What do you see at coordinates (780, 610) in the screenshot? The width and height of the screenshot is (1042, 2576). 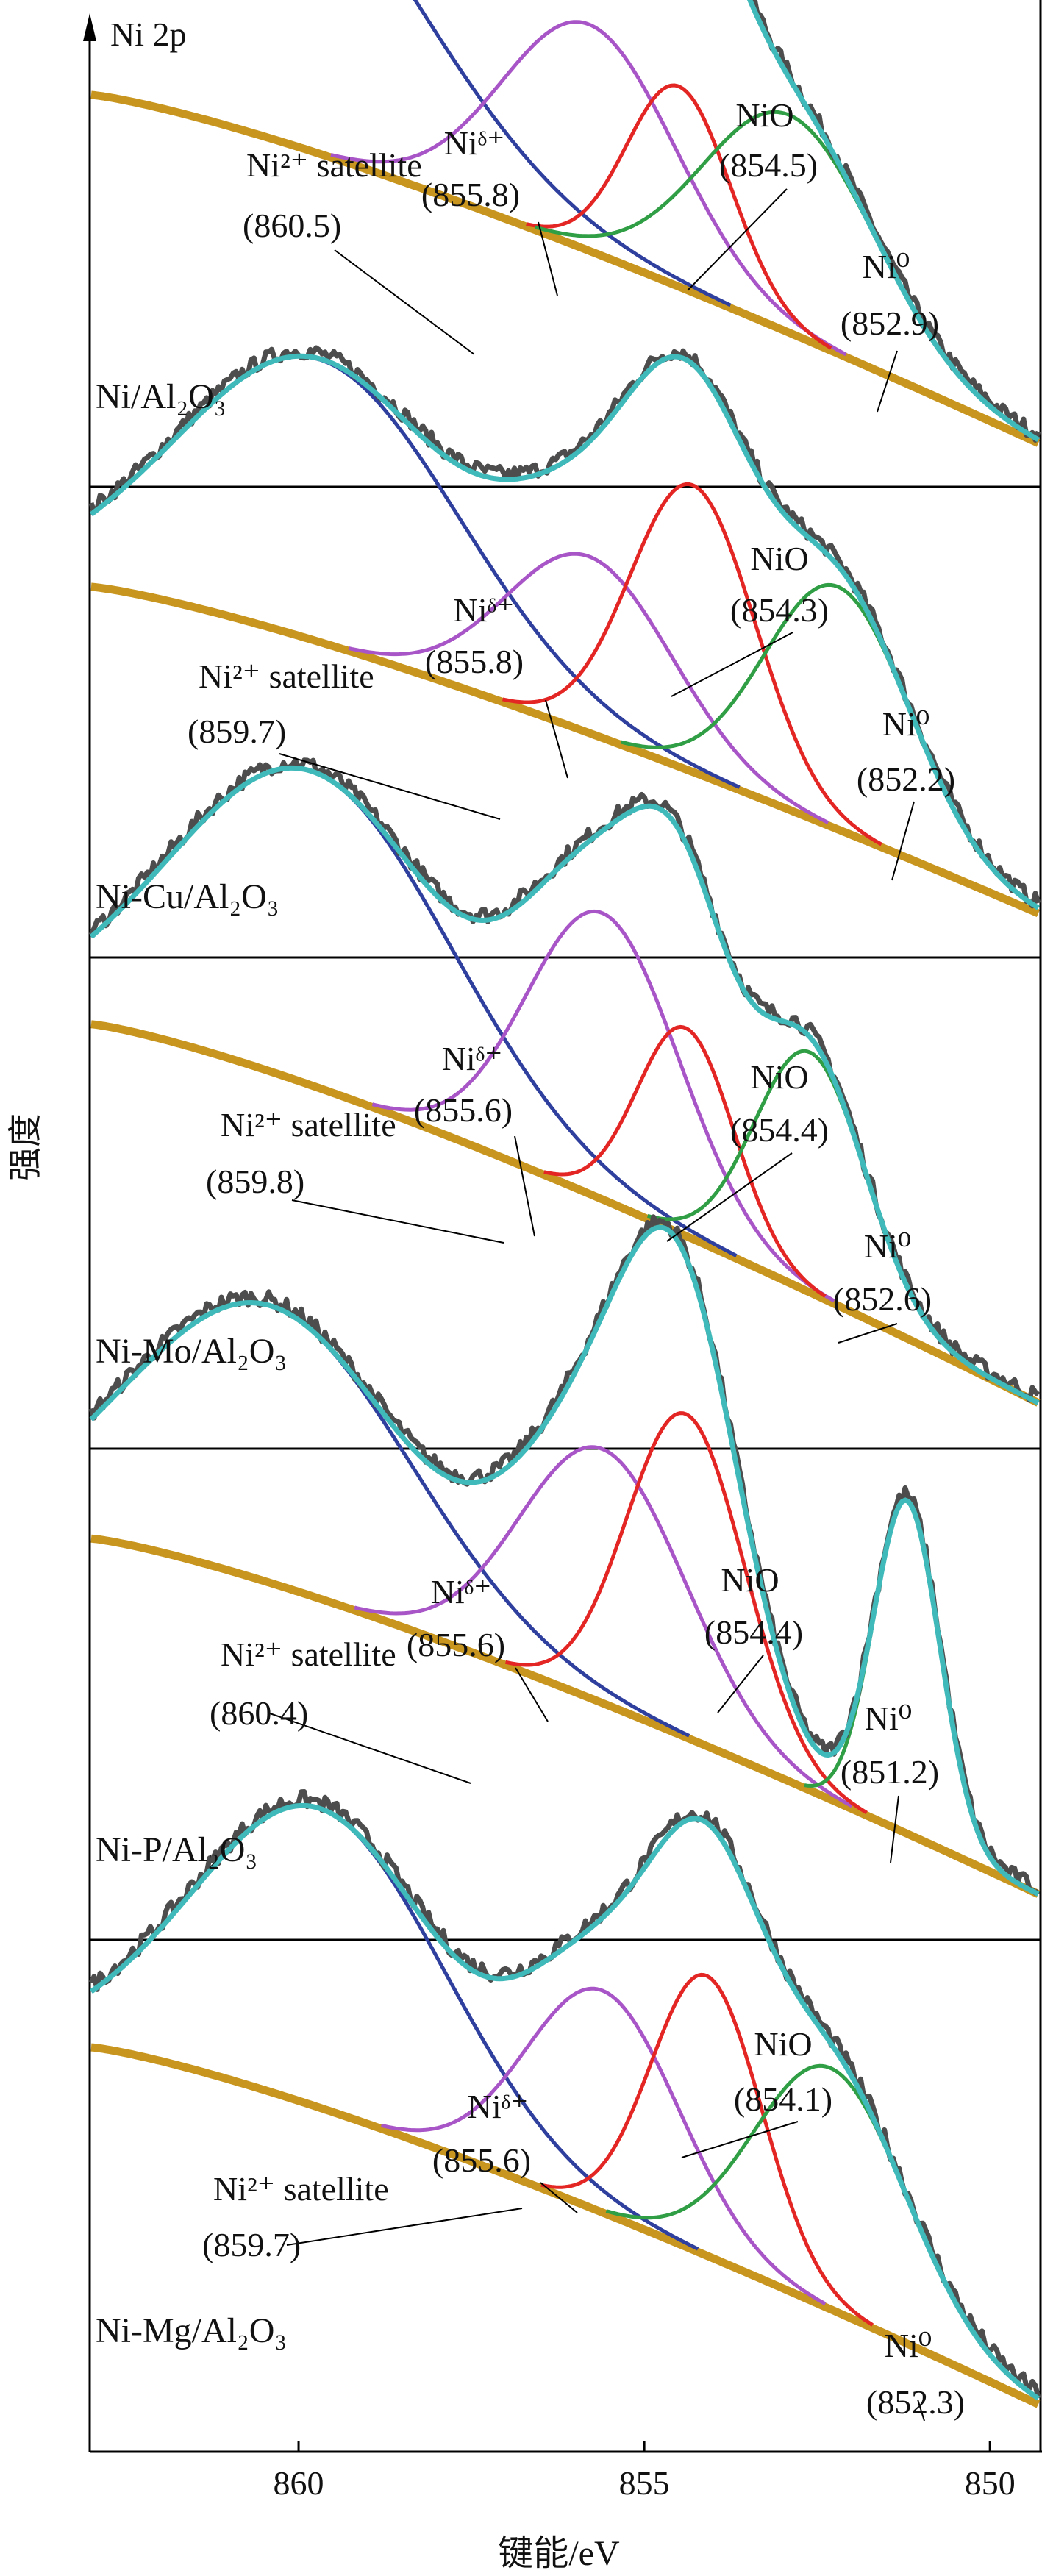 I see `peak-value-label: (854.3)` at bounding box center [780, 610].